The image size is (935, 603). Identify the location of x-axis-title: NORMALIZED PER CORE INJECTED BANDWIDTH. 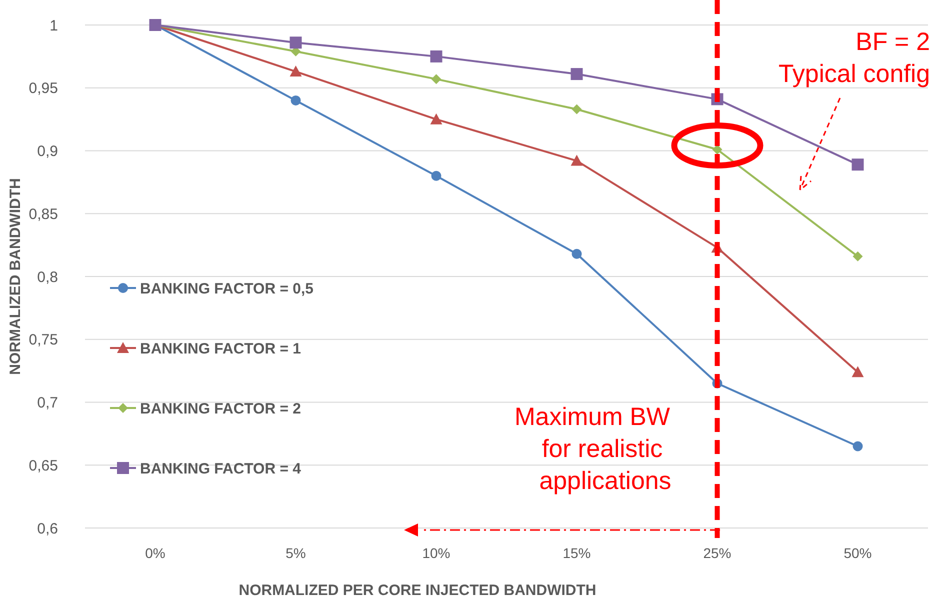
(417, 590).